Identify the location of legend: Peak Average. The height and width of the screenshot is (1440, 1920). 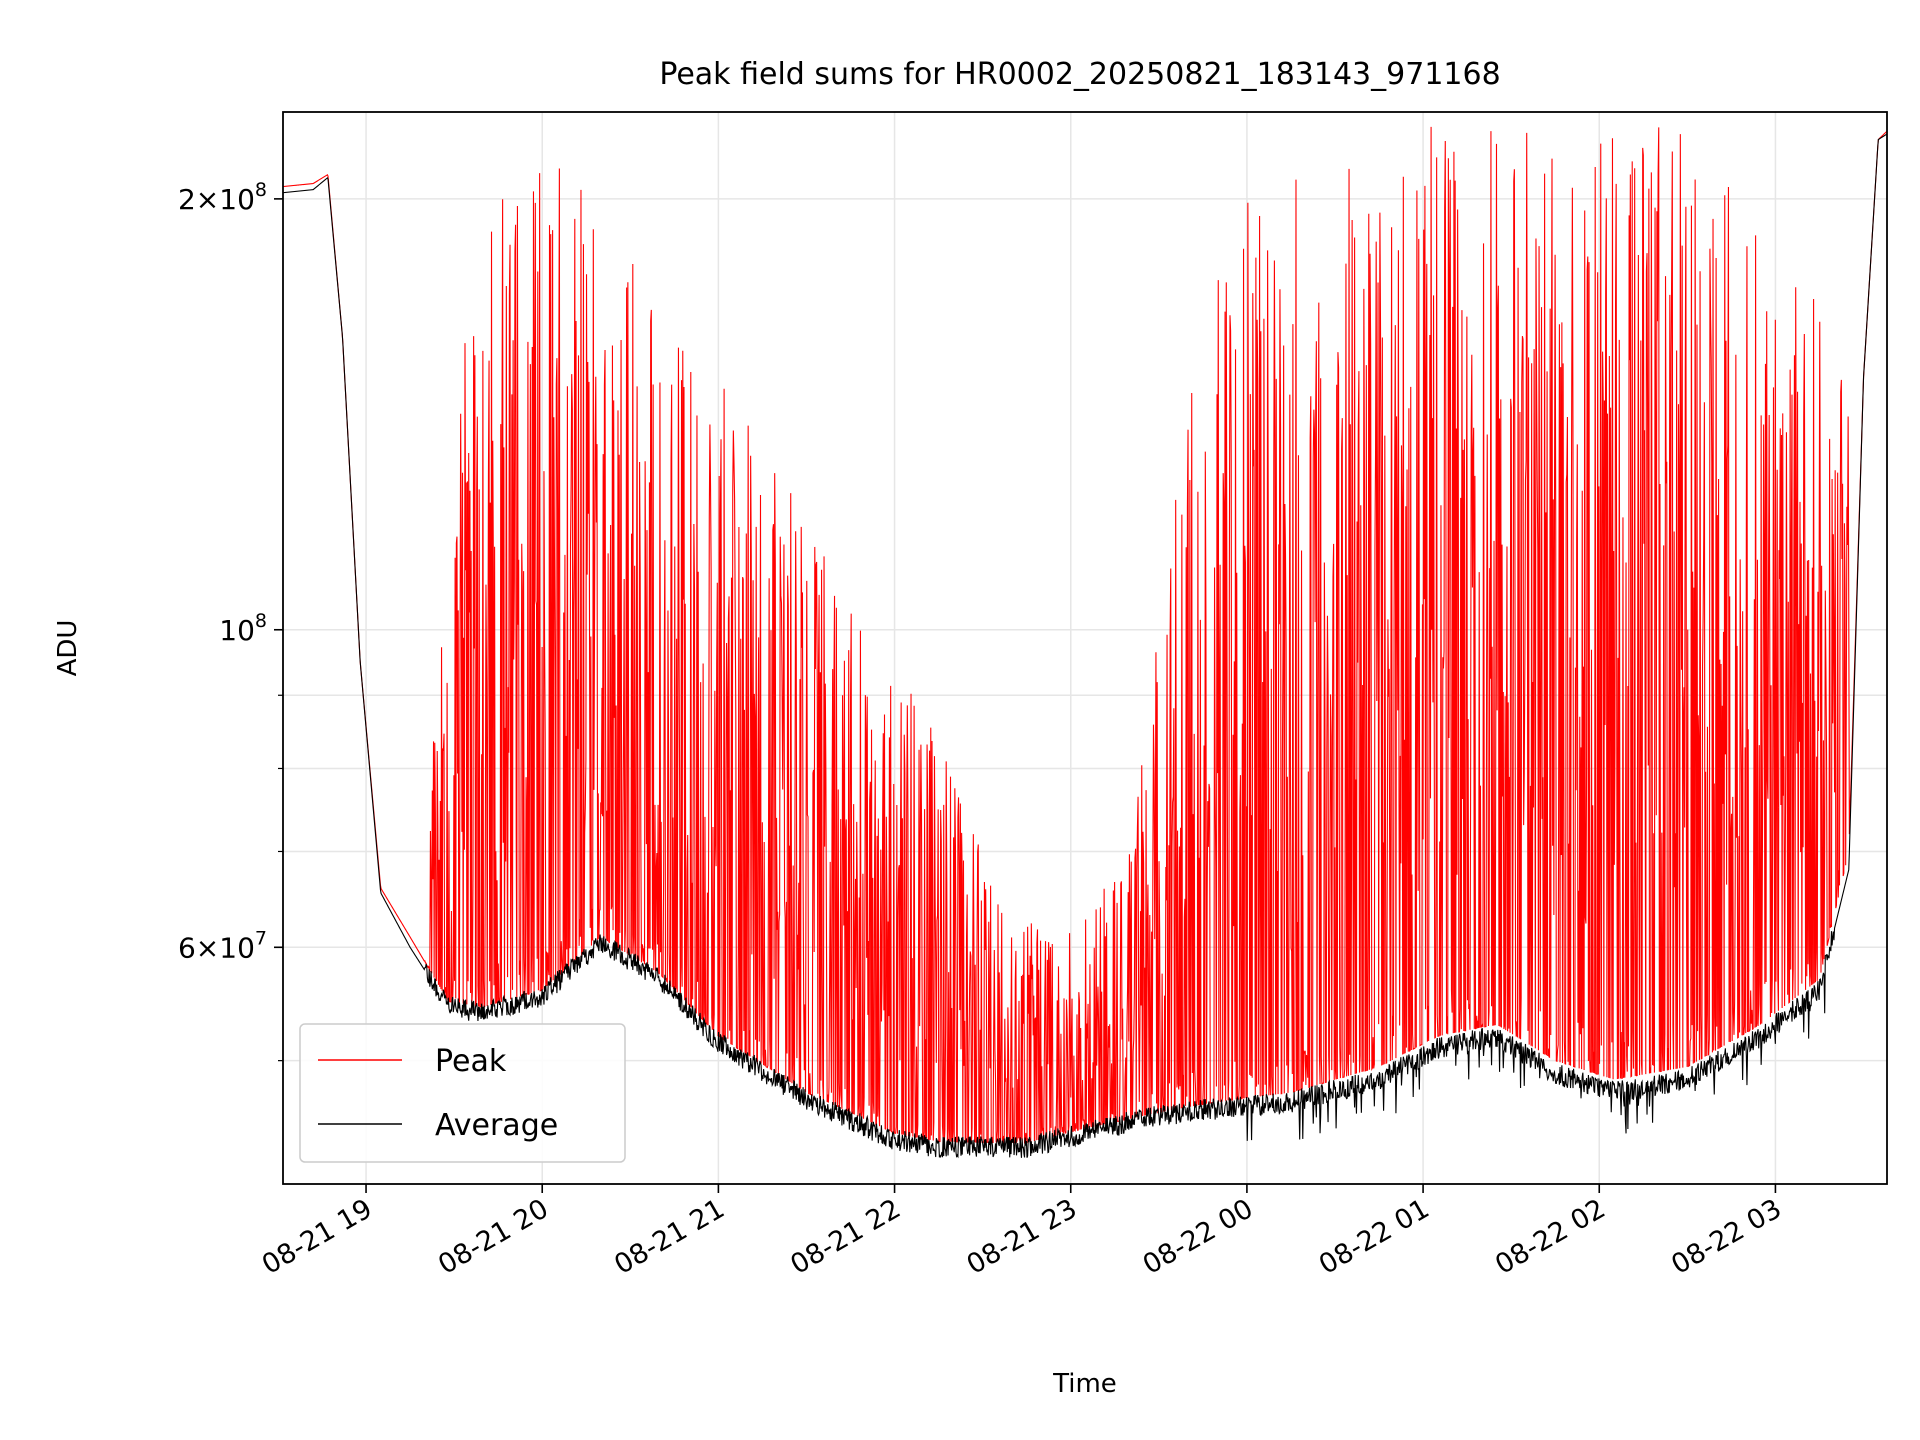
(462, 1093).